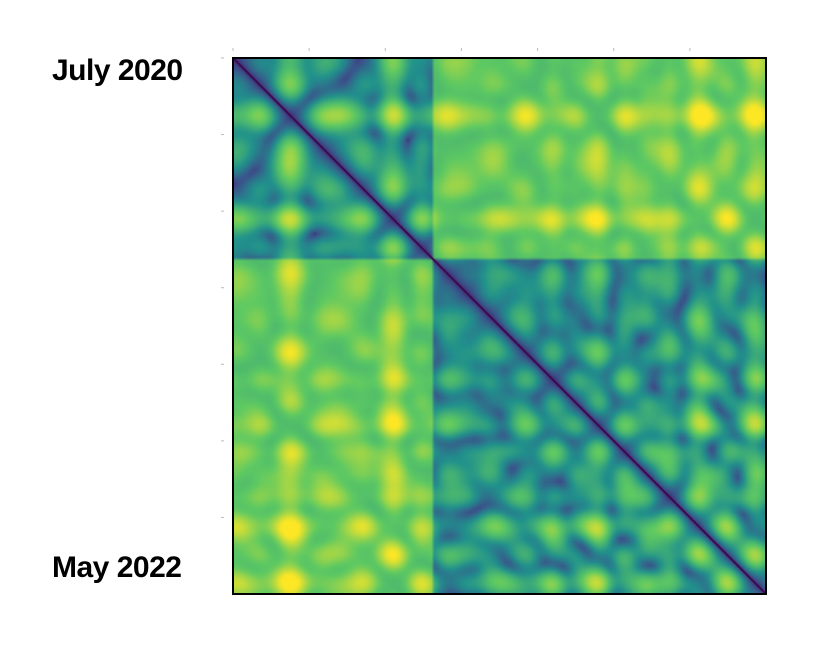  I want to click on time-end-label: May 2022, so click(117, 567).